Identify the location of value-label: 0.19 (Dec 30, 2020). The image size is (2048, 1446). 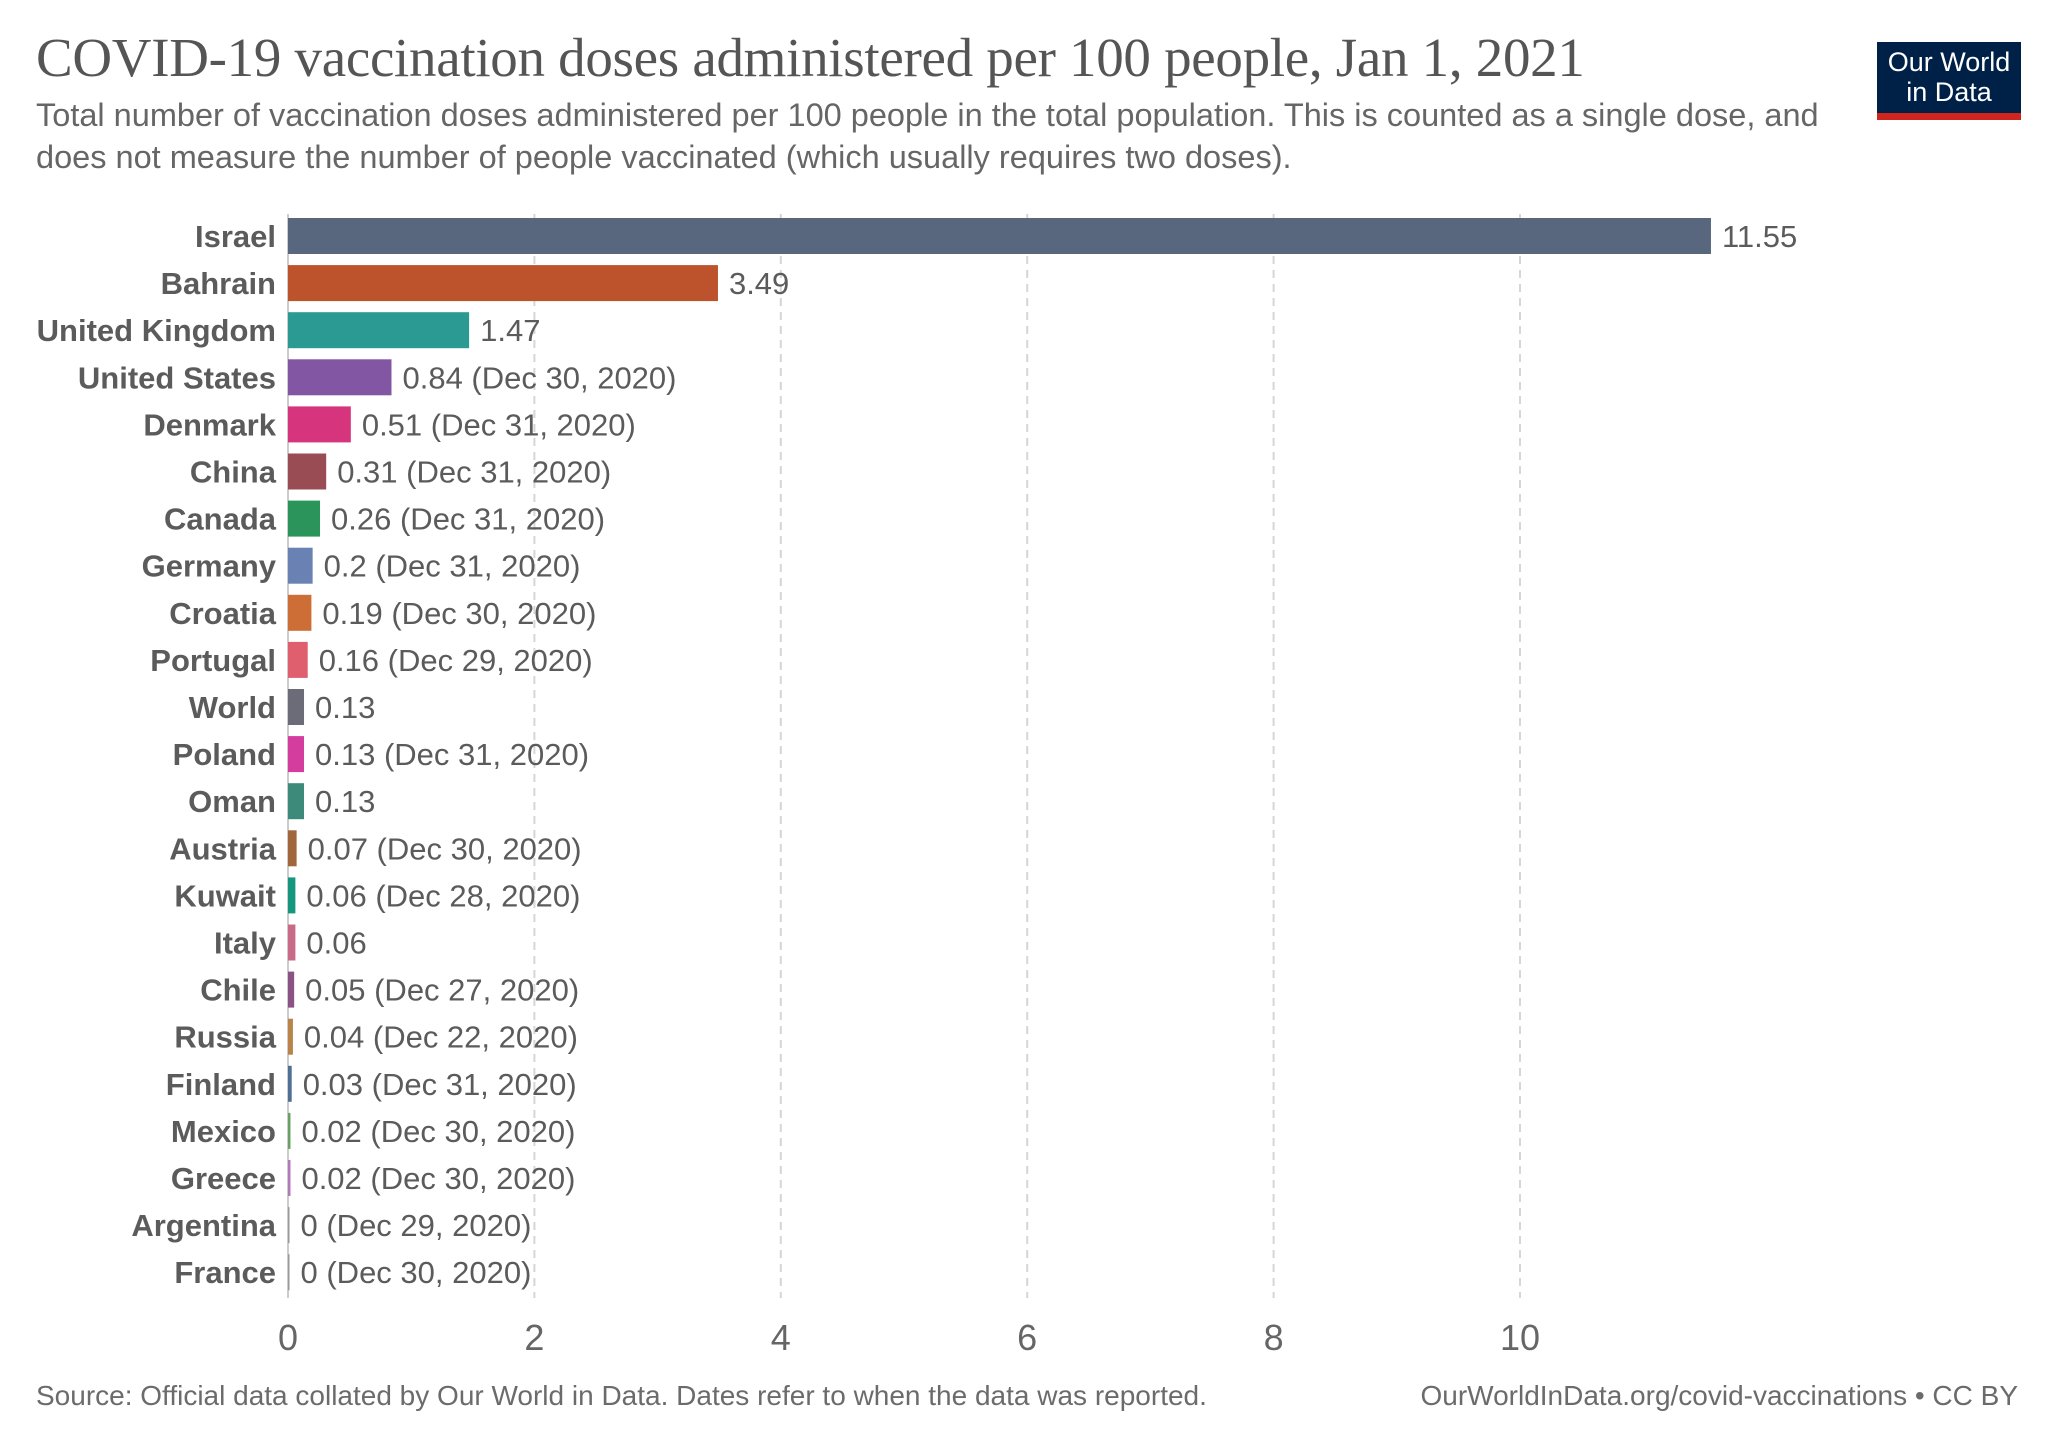
(459, 613).